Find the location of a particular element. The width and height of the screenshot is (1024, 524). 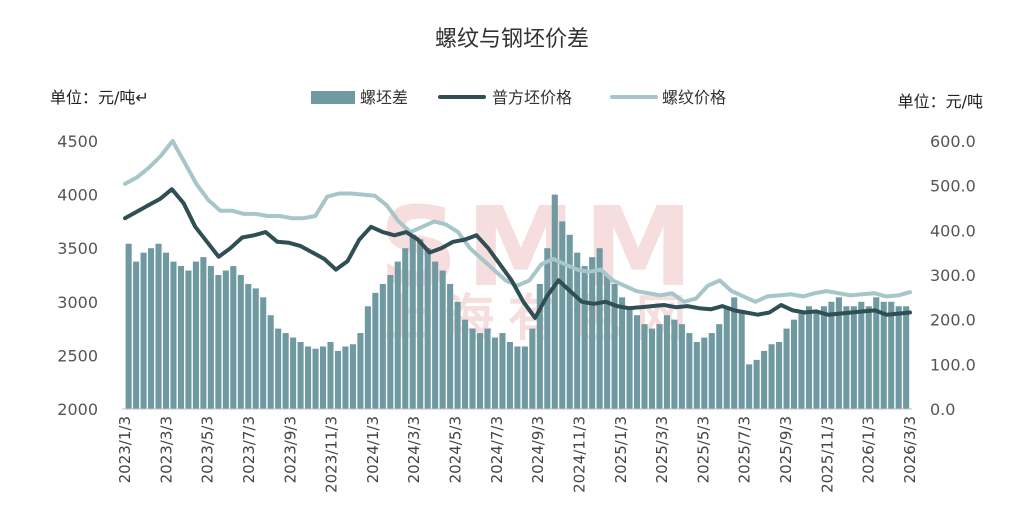

legend-label-billet: 普方坯价格 is located at coordinates (532, 97).